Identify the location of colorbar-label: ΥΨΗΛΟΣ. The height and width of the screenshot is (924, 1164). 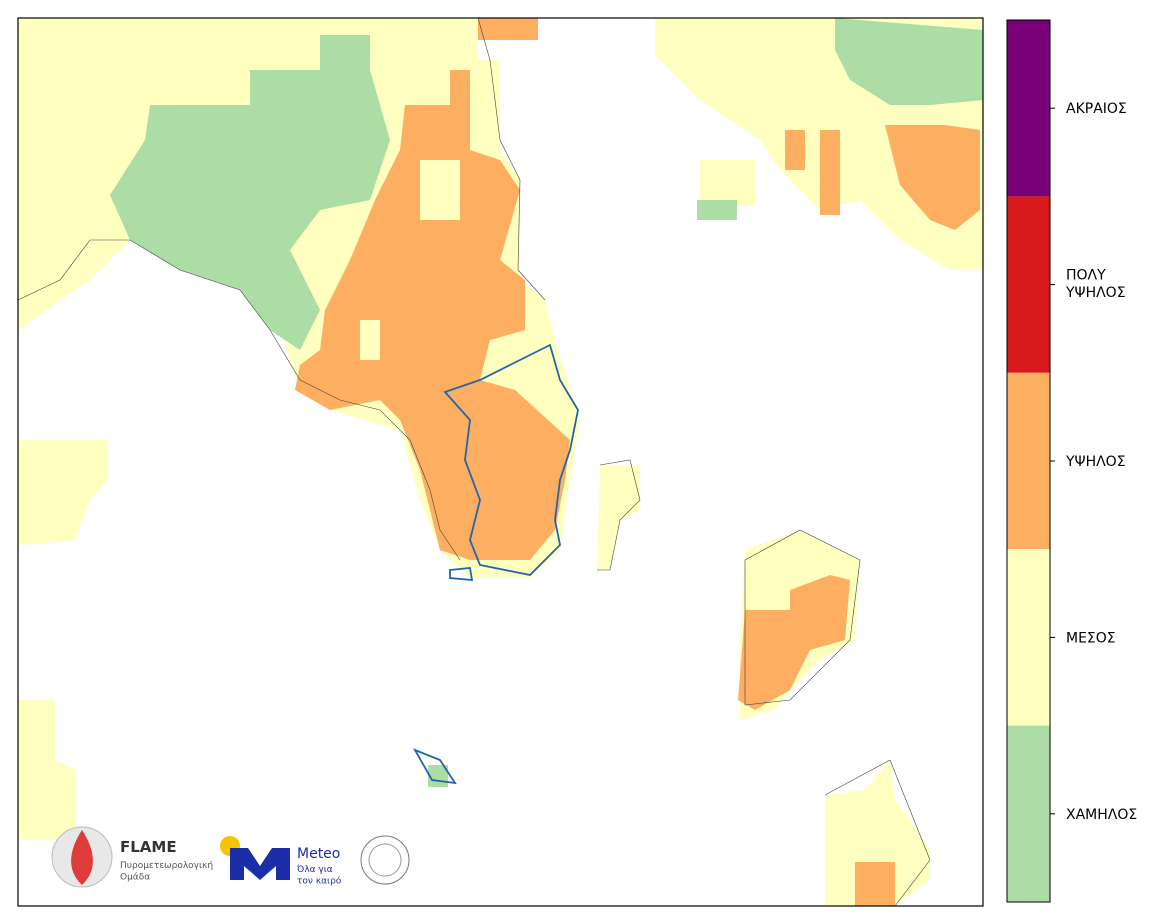
(1095, 462).